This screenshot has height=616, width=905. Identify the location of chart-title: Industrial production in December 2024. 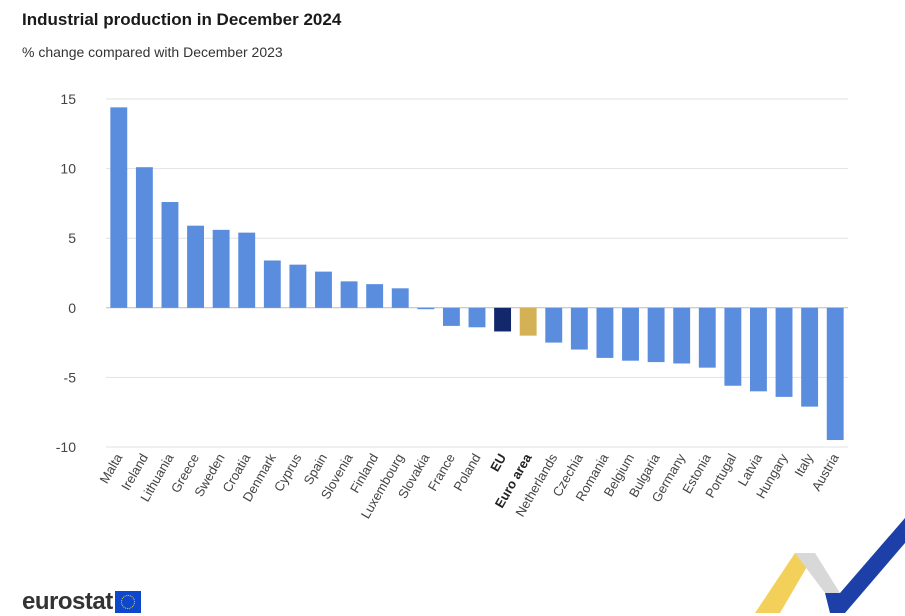
(182, 19).